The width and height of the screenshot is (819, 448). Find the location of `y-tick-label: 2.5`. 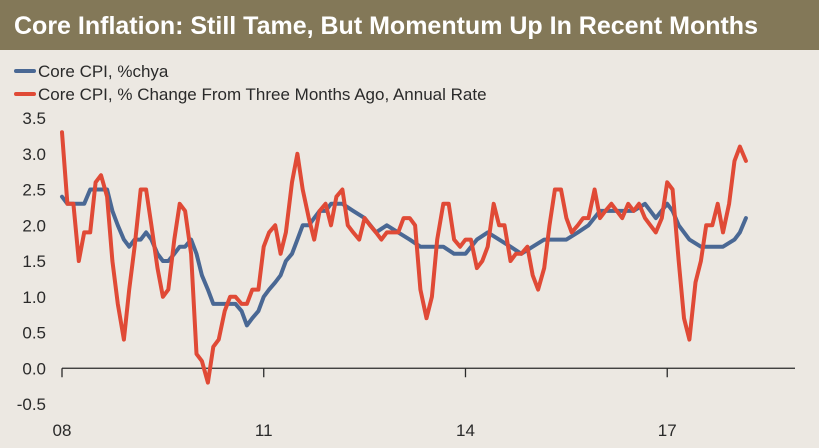

y-tick-label: 2.5 is located at coordinates (34, 190).